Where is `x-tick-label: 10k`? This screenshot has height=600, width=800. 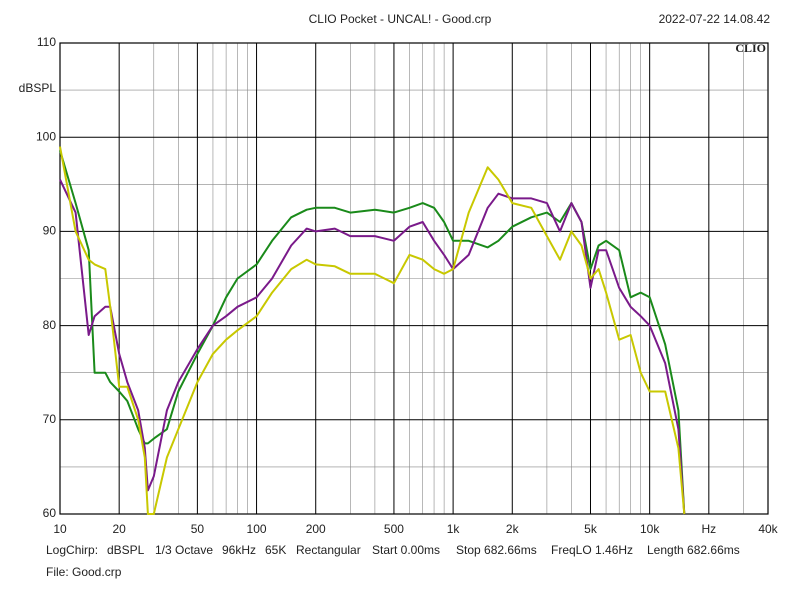 x-tick-label: 10k is located at coordinates (650, 529).